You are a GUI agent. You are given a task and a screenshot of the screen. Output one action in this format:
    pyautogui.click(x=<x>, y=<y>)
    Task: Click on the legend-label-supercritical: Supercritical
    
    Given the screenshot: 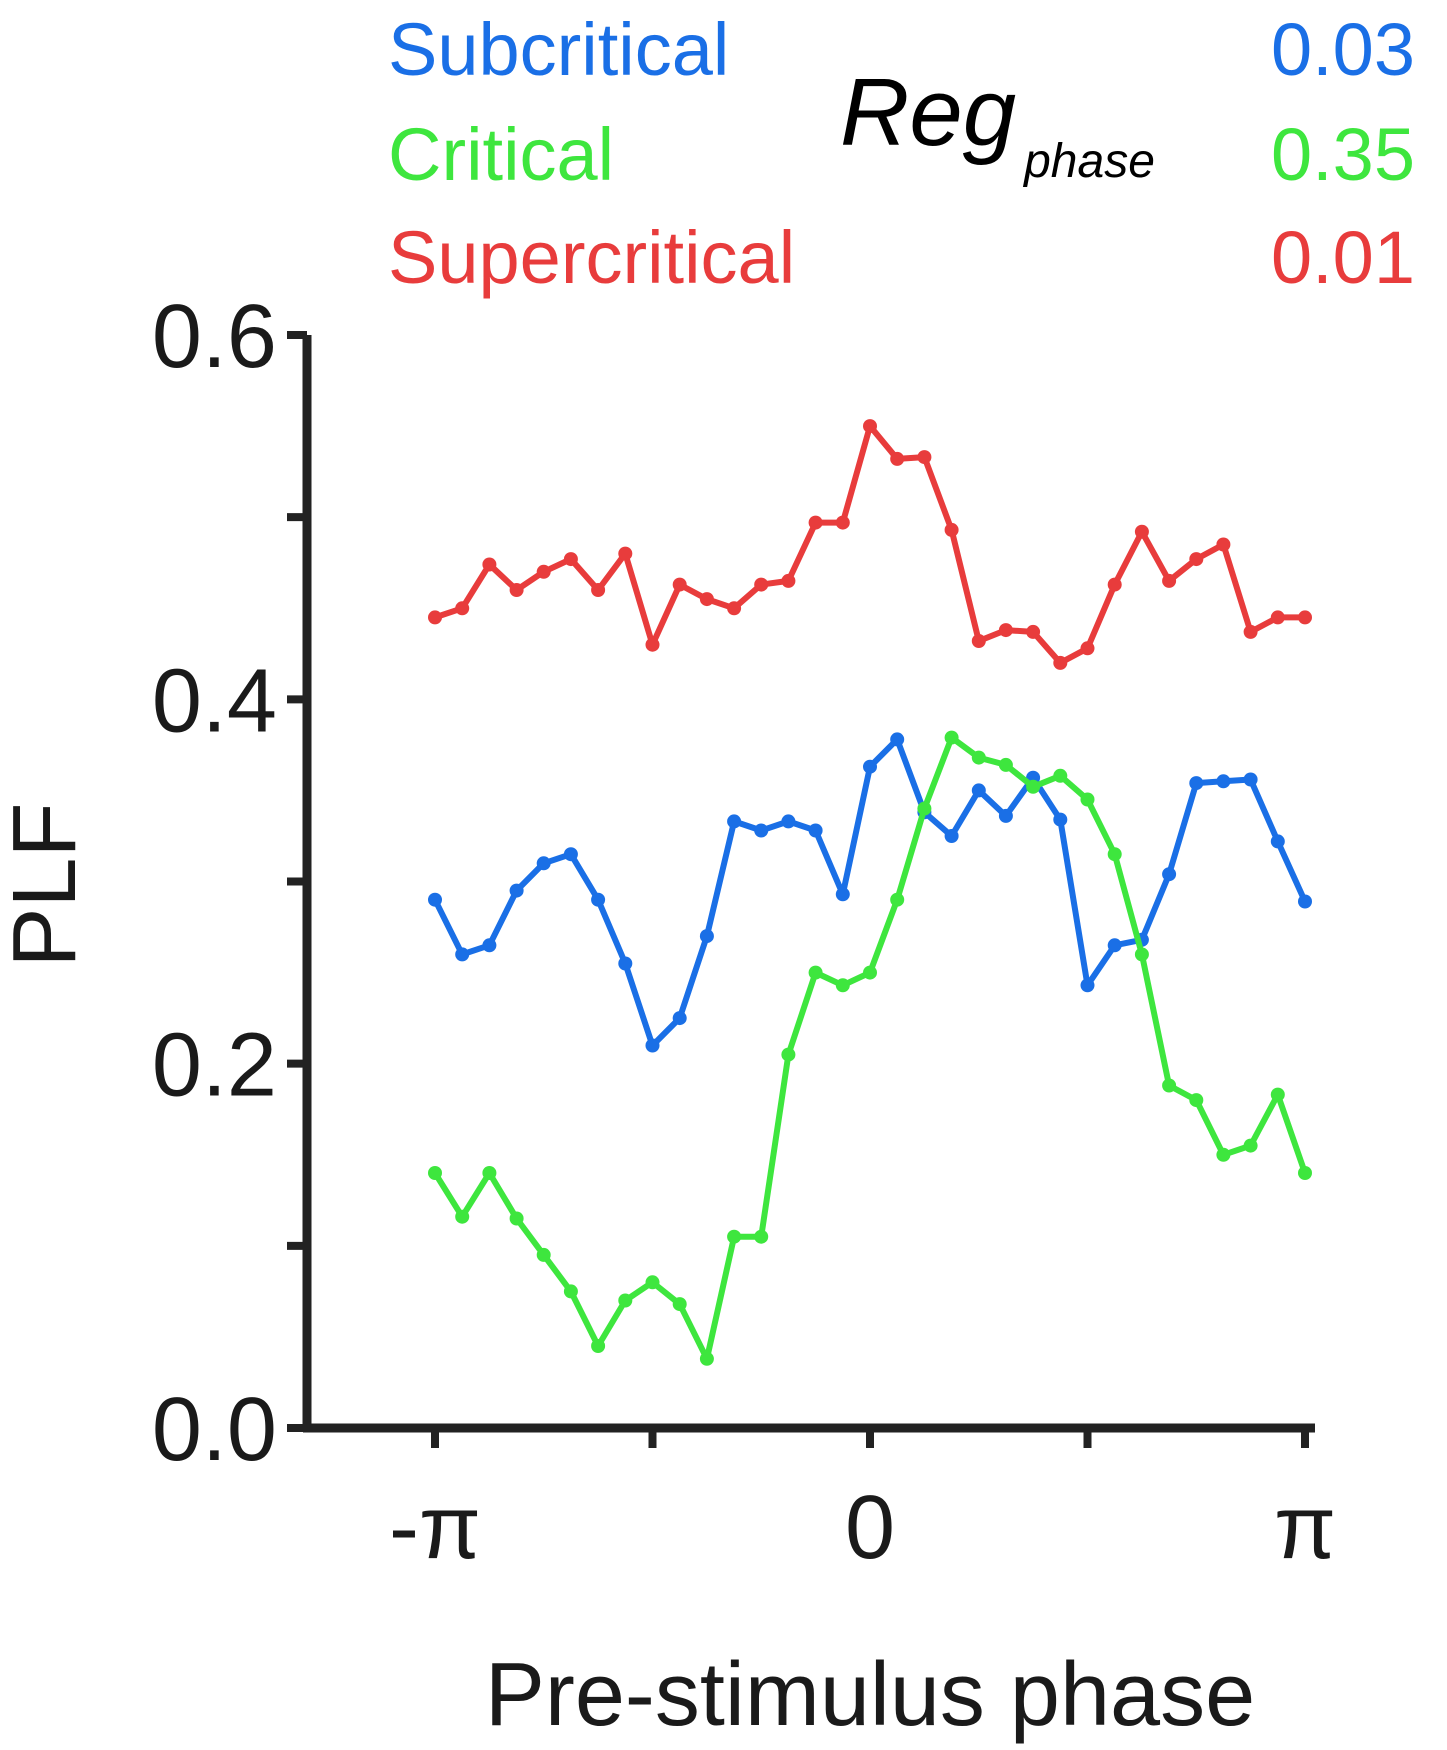 What is the action you would take?
    pyautogui.click(x=591, y=257)
    